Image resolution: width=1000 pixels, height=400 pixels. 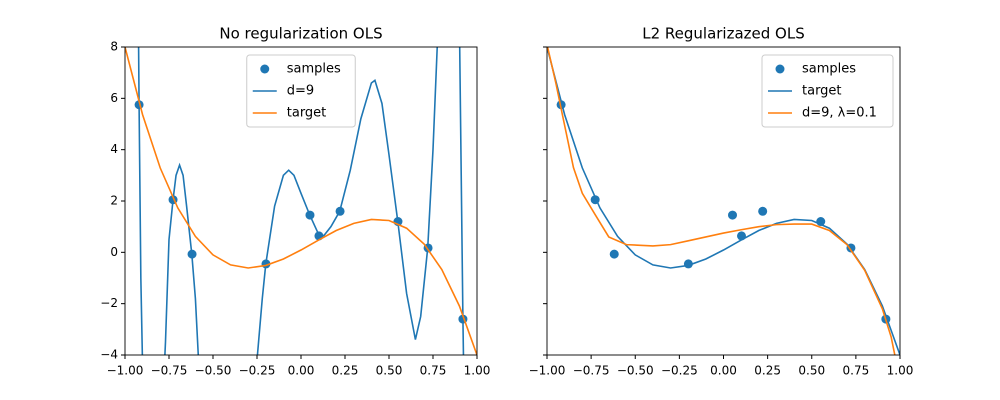 What do you see at coordinates (114, 149) in the screenshot?
I see `y-tick-label: 4` at bounding box center [114, 149].